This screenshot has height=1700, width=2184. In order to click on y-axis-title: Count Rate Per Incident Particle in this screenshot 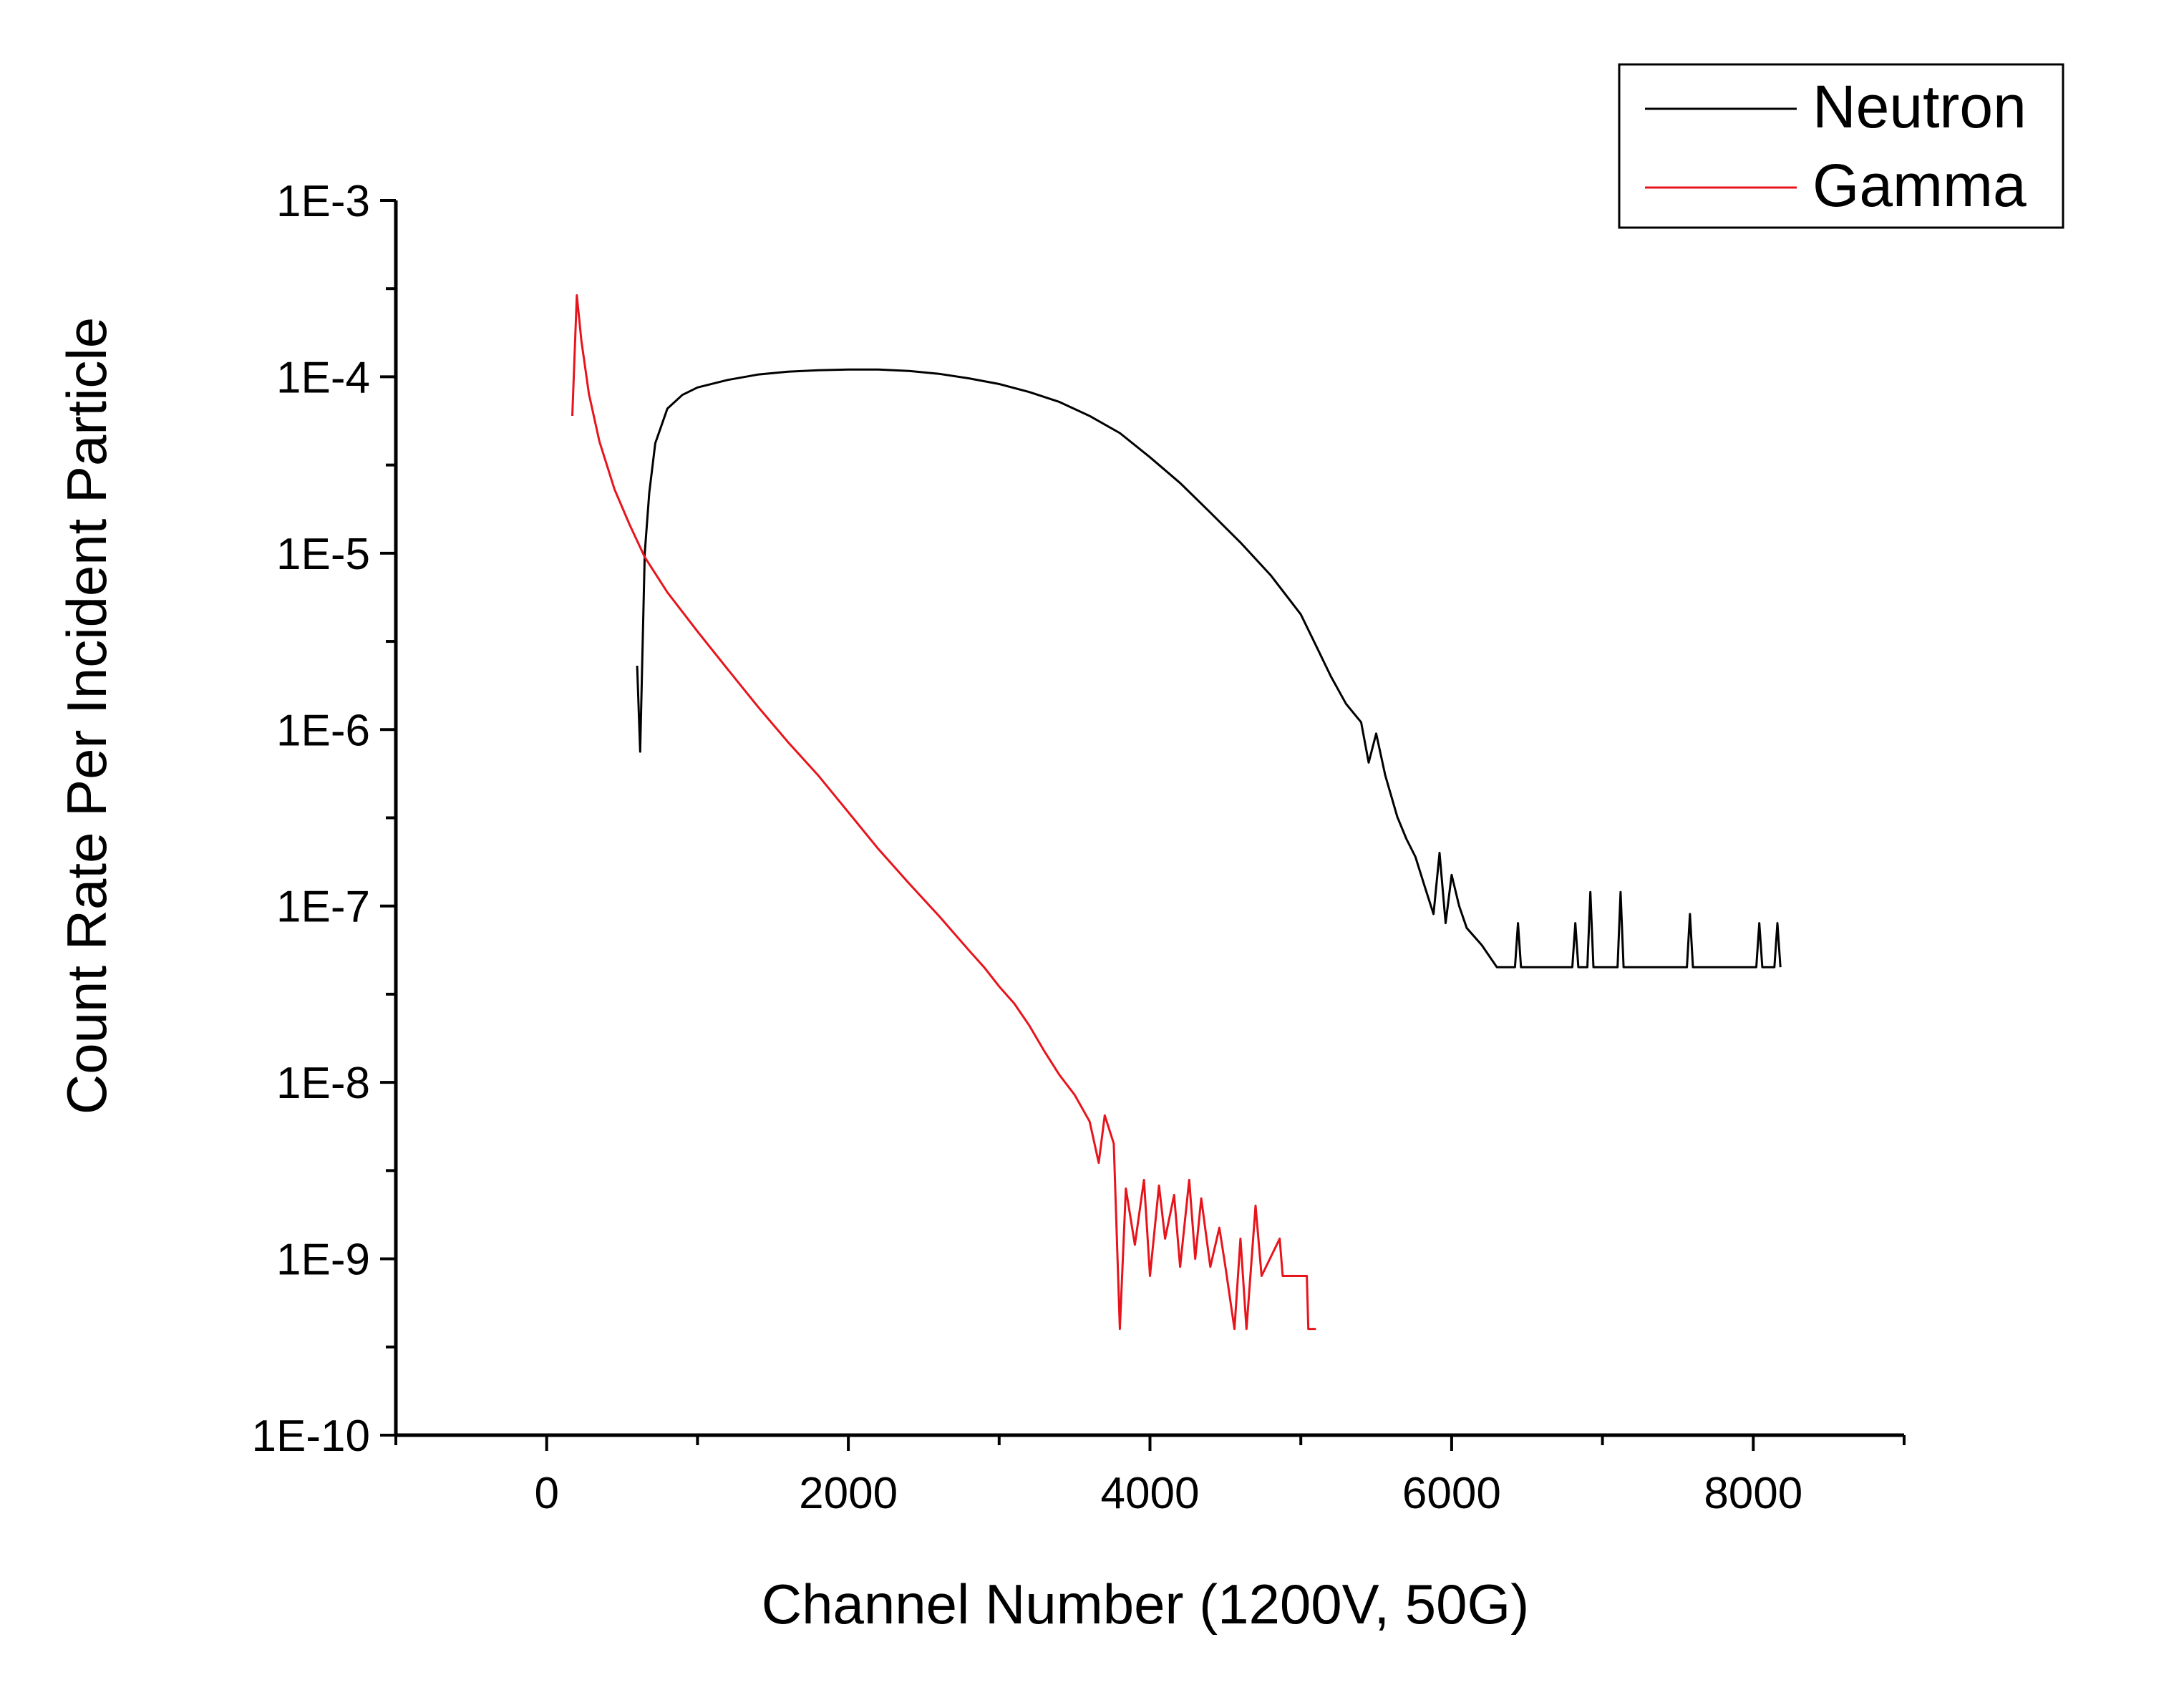, I will do `click(86, 715)`.